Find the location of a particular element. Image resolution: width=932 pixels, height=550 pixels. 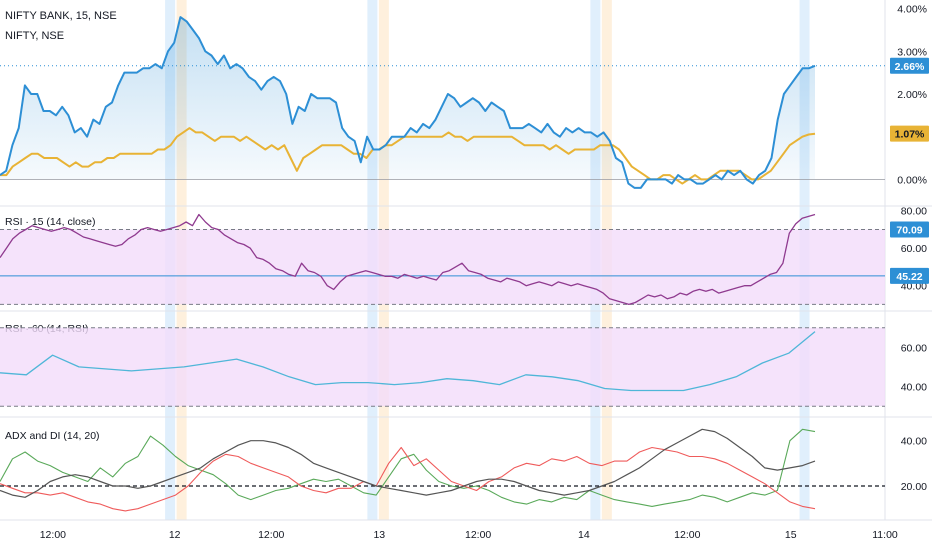

time-tick-4: 12:00 is located at coordinates (478, 535).